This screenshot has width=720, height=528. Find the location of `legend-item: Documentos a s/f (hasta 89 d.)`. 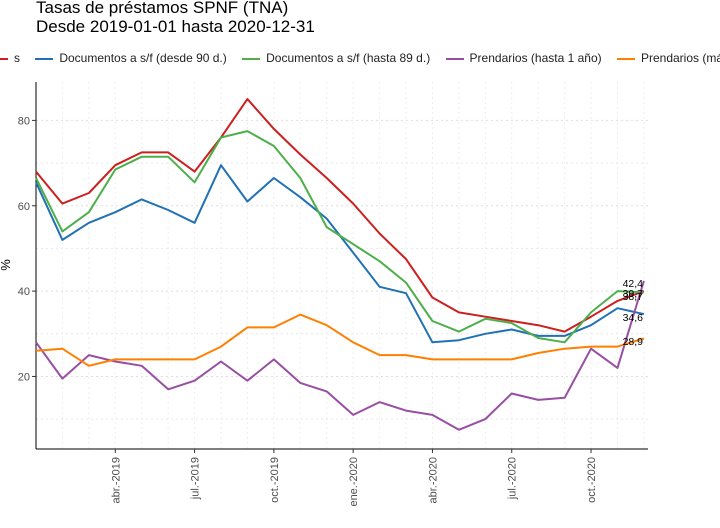

legend-item: Documentos a s/f (hasta 89 d.) is located at coordinates (336, 58).